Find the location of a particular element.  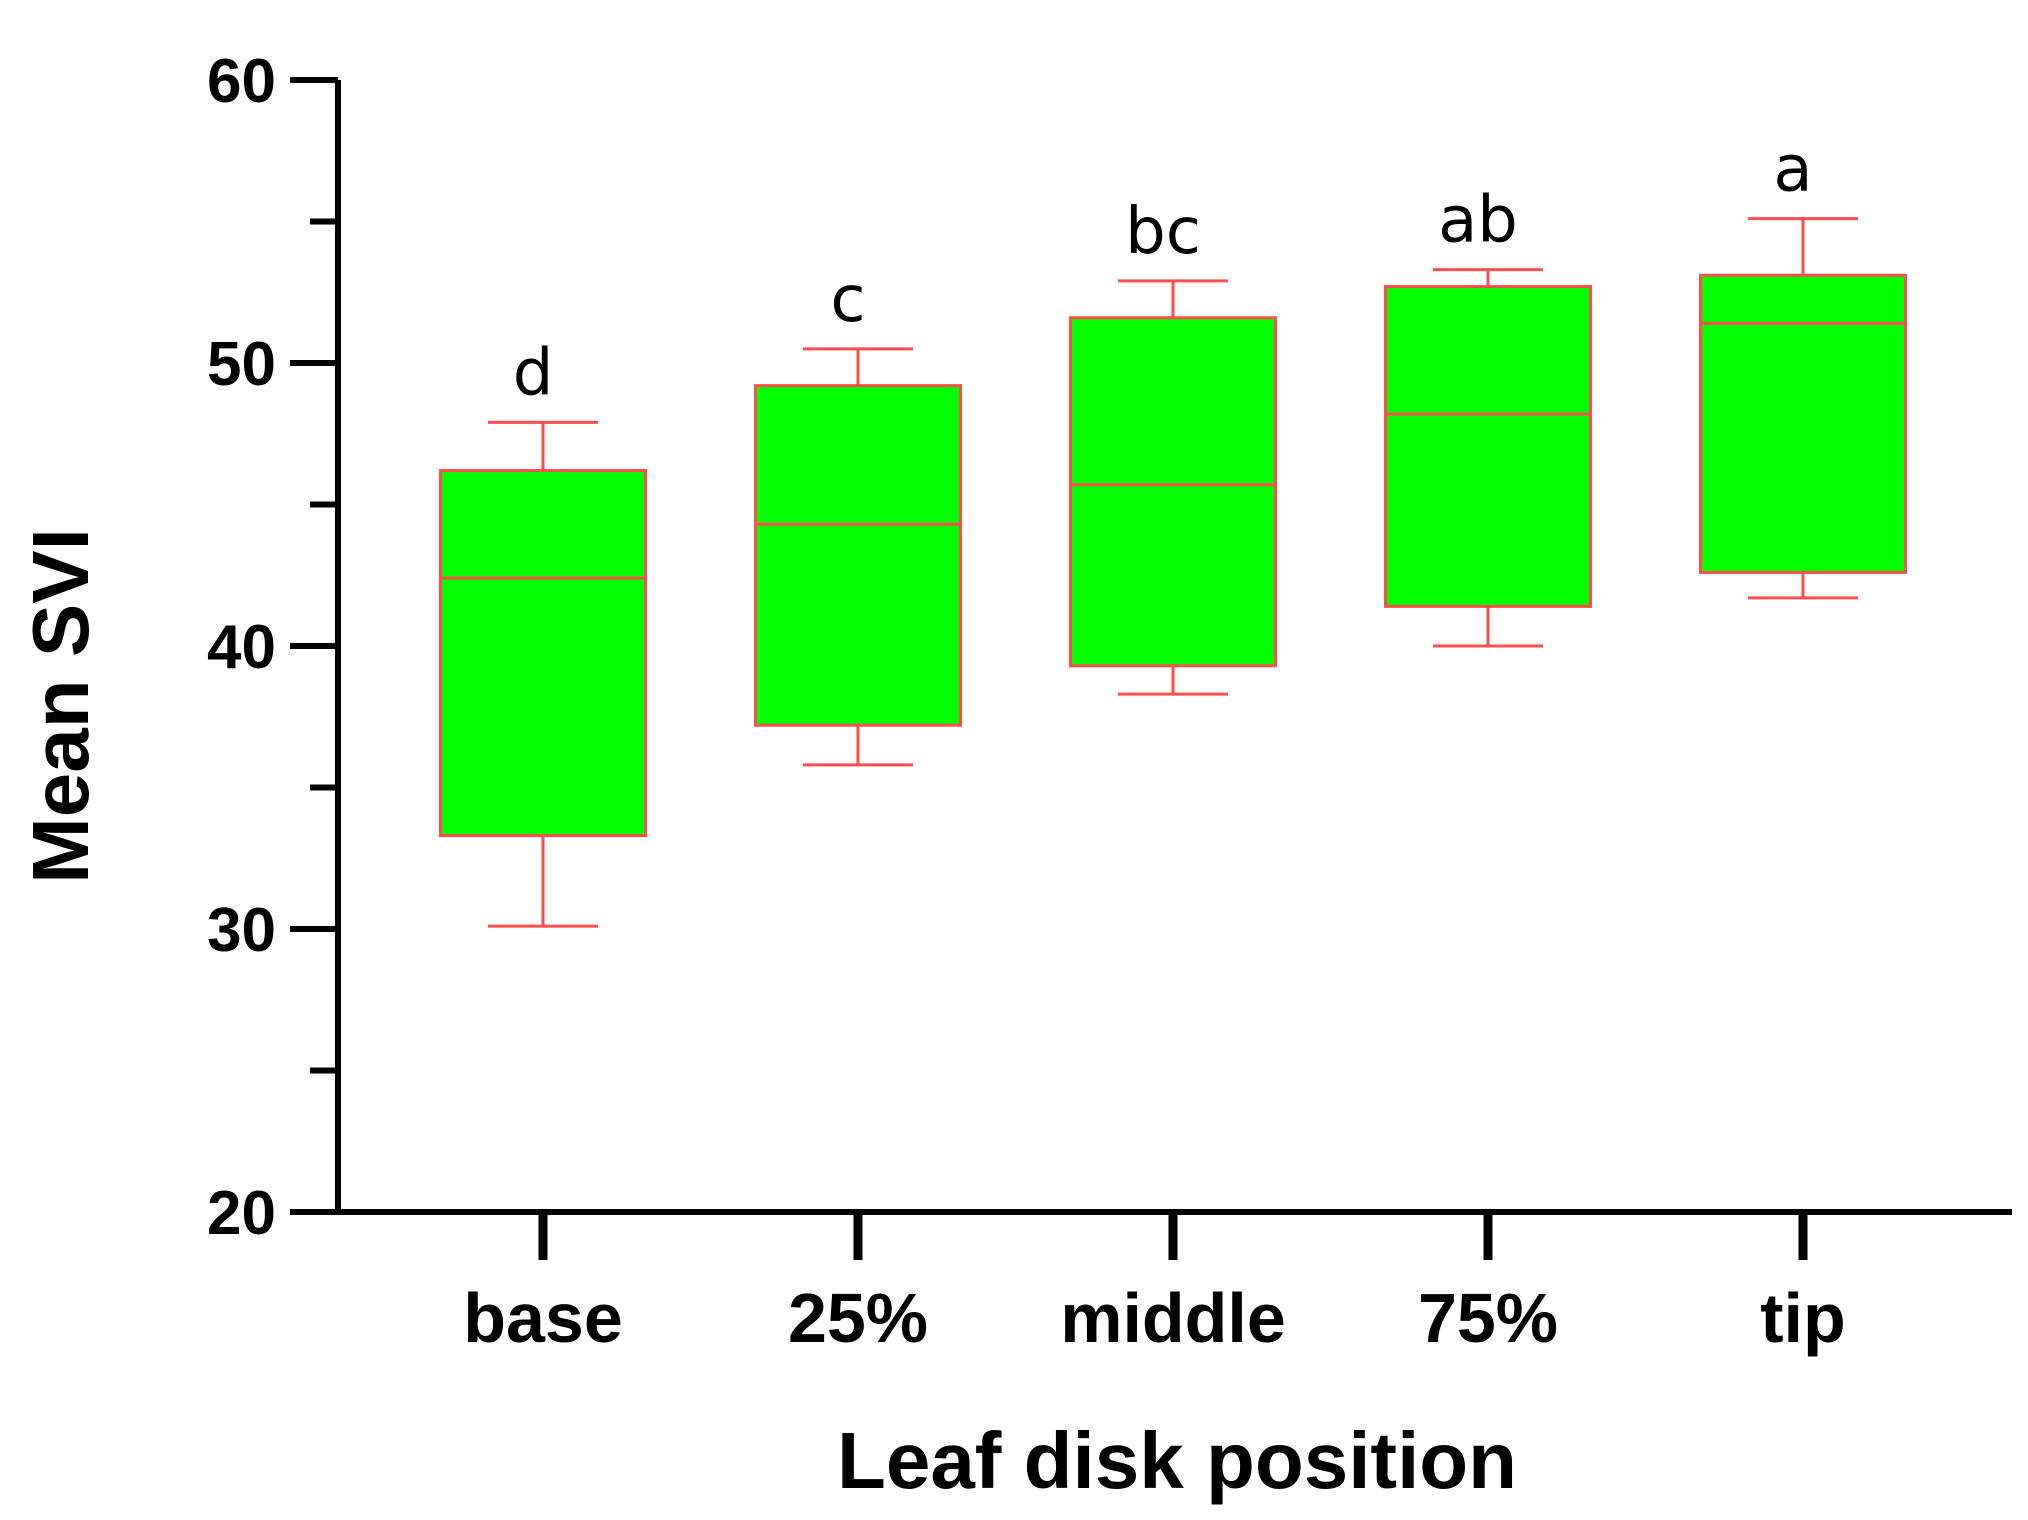

box-5: a is located at coordinates (1803, 366).